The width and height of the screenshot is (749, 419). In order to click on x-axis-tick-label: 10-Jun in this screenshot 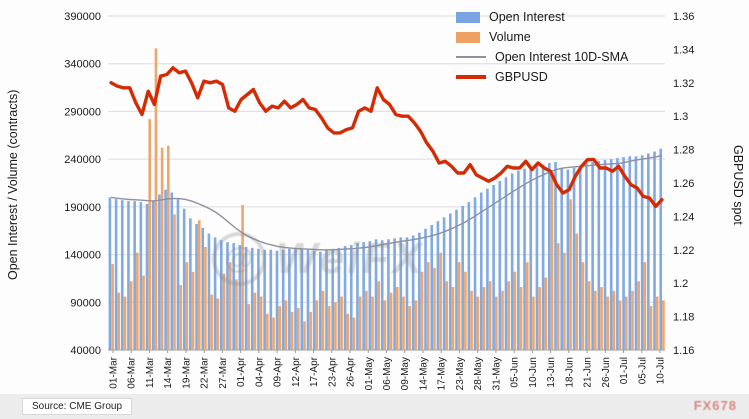, I will do `click(533, 372)`.